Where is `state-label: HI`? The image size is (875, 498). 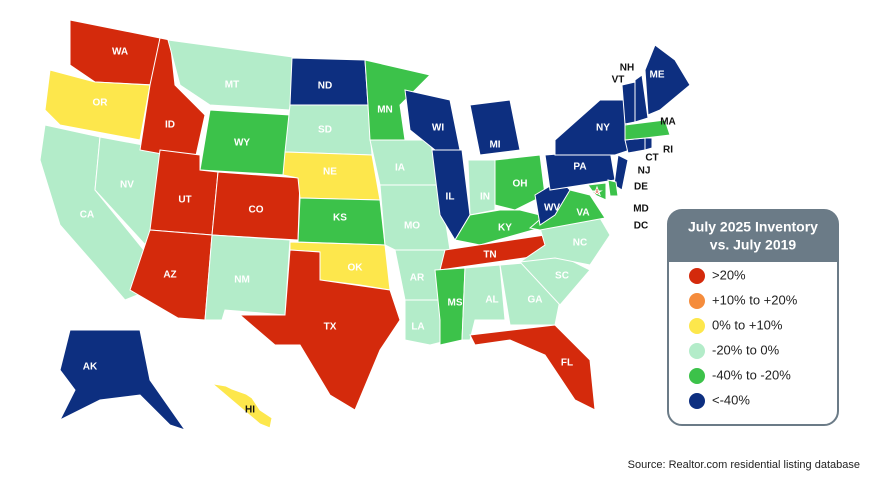 state-label: HI is located at coordinates (250, 410).